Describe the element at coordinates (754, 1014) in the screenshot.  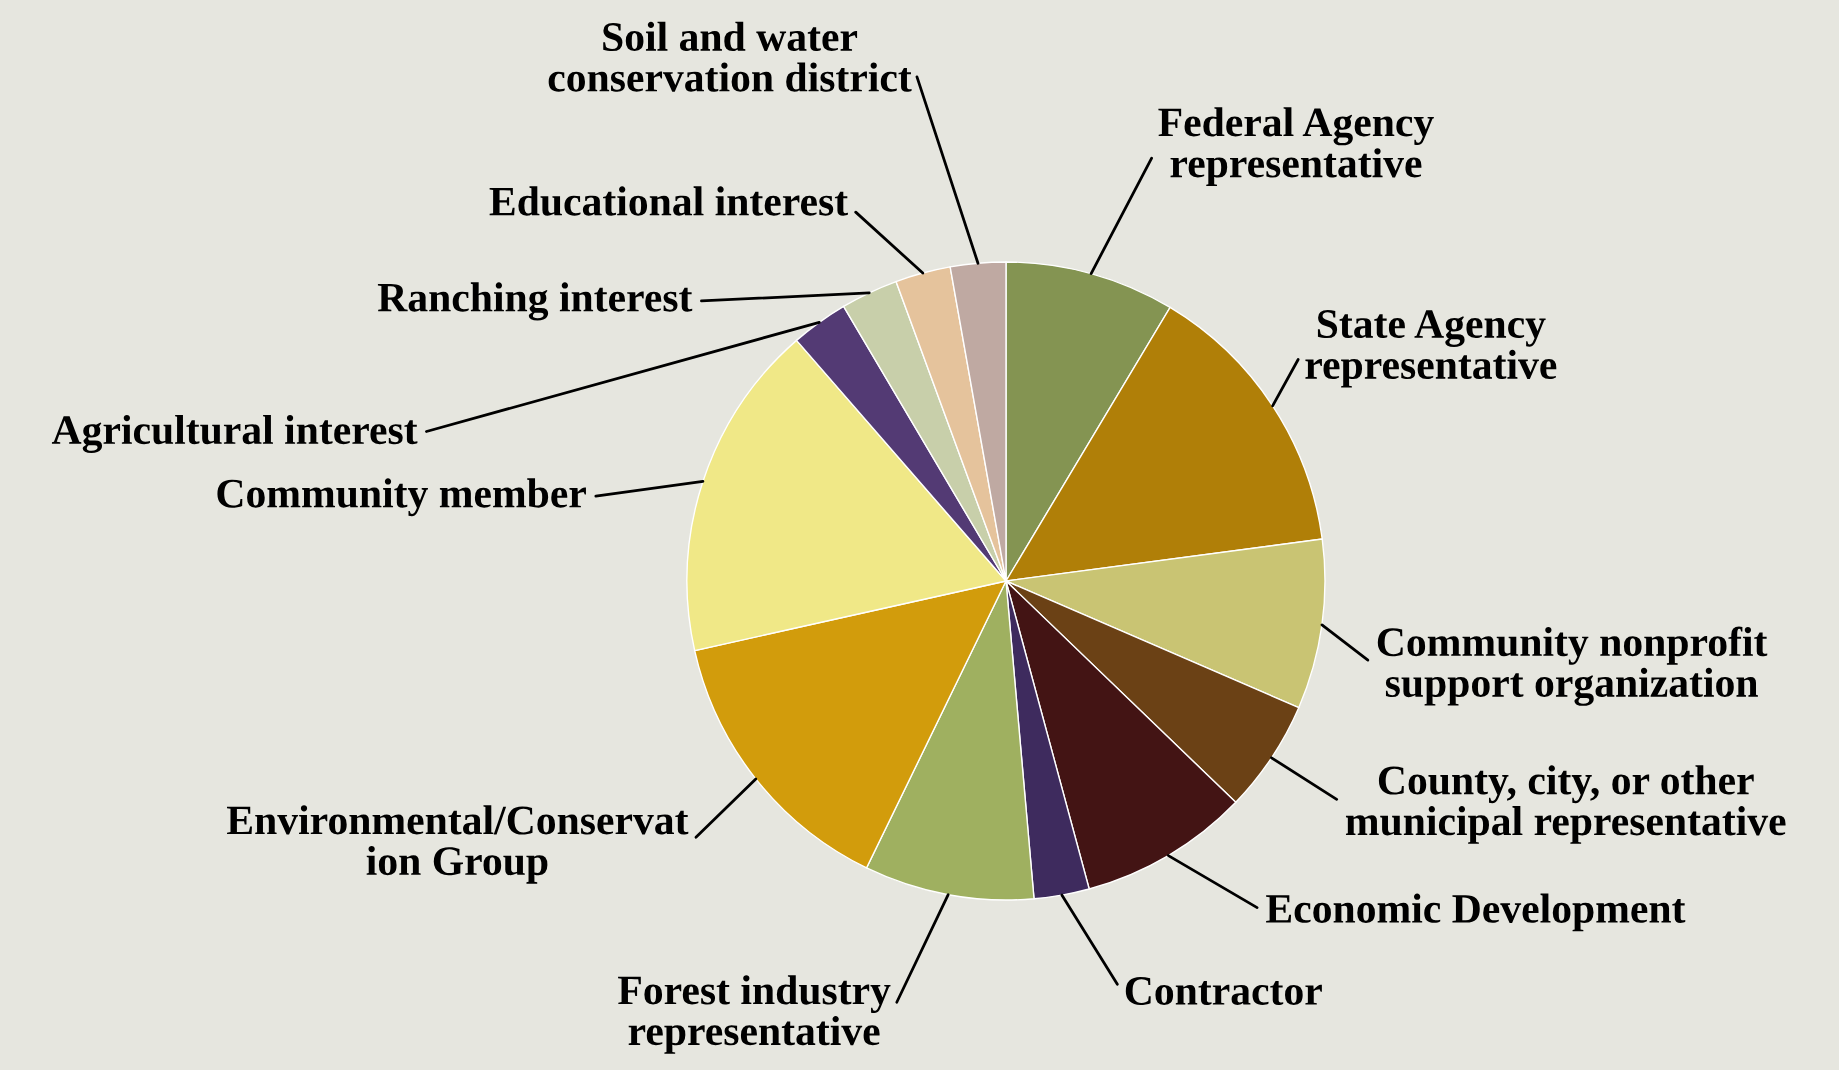
I see `slice-label: Forest industry representative` at that location.